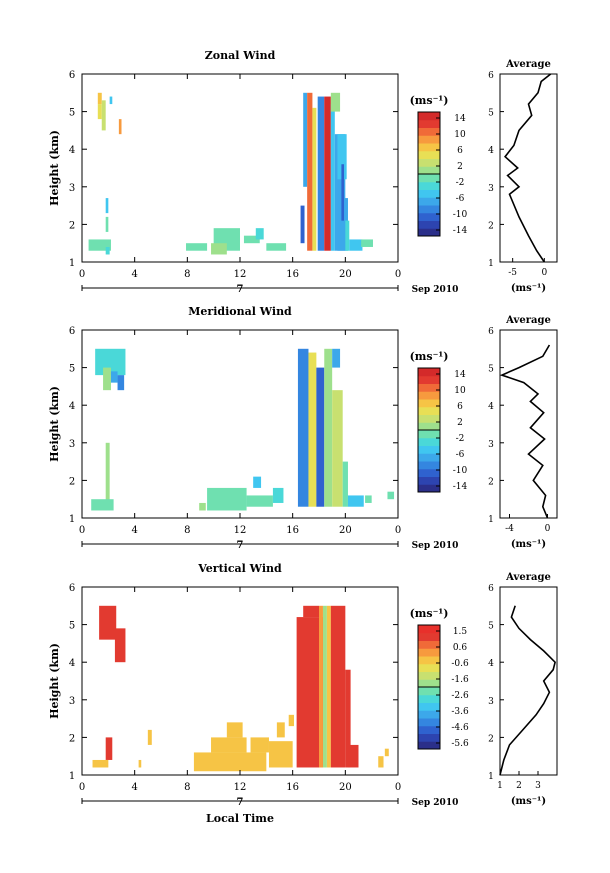 Image resolution: width=610 pixels, height=873 pixels. What do you see at coordinates (491, 264) in the screenshot?
I see `average-y-tick-label: 1` at bounding box center [491, 264].